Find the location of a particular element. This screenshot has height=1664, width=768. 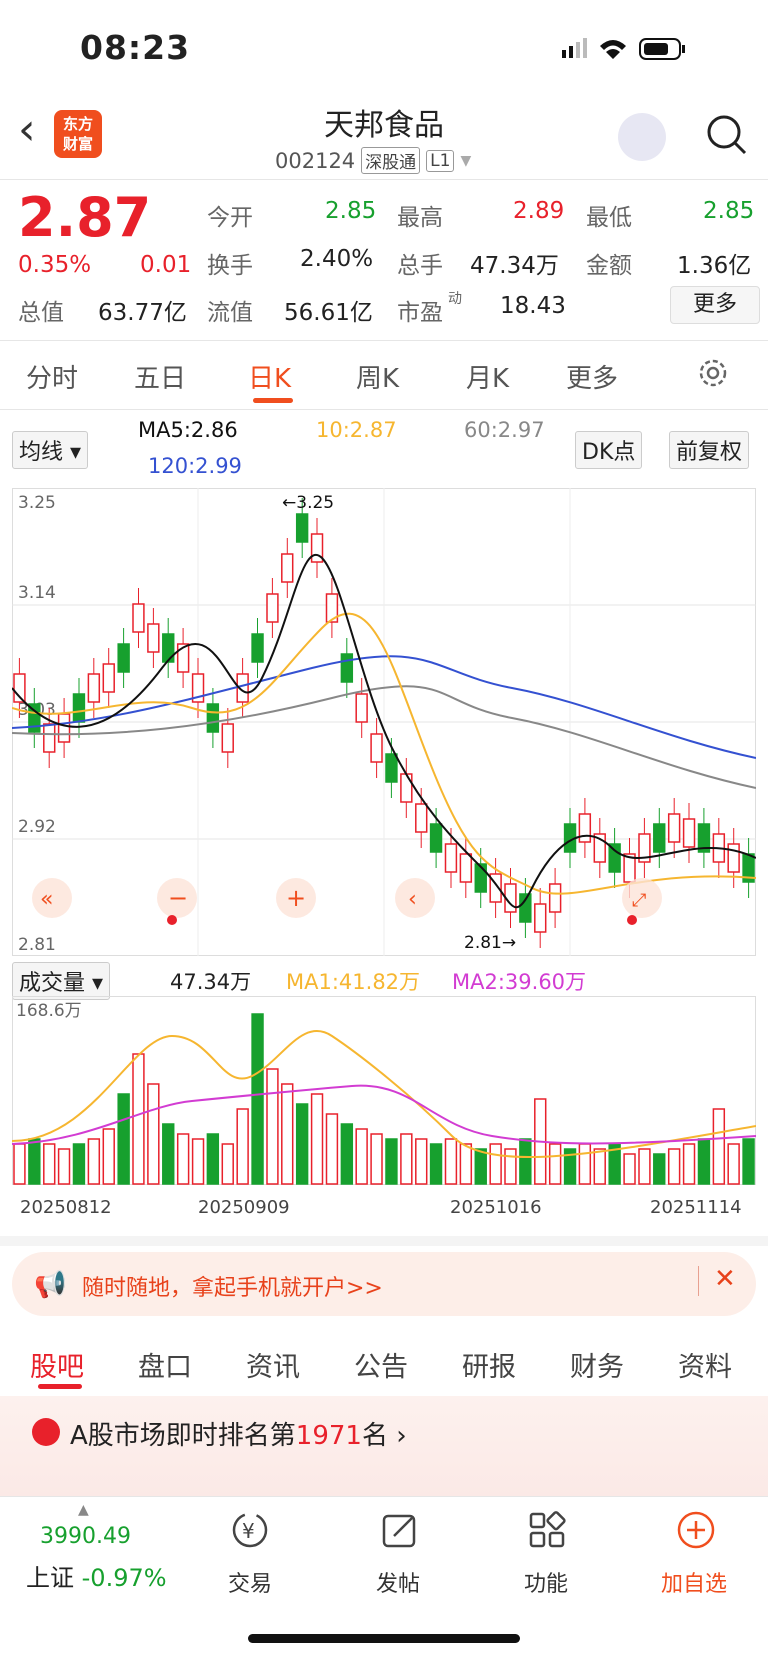

zoom-in-icon is located at coordinates (296, 898).